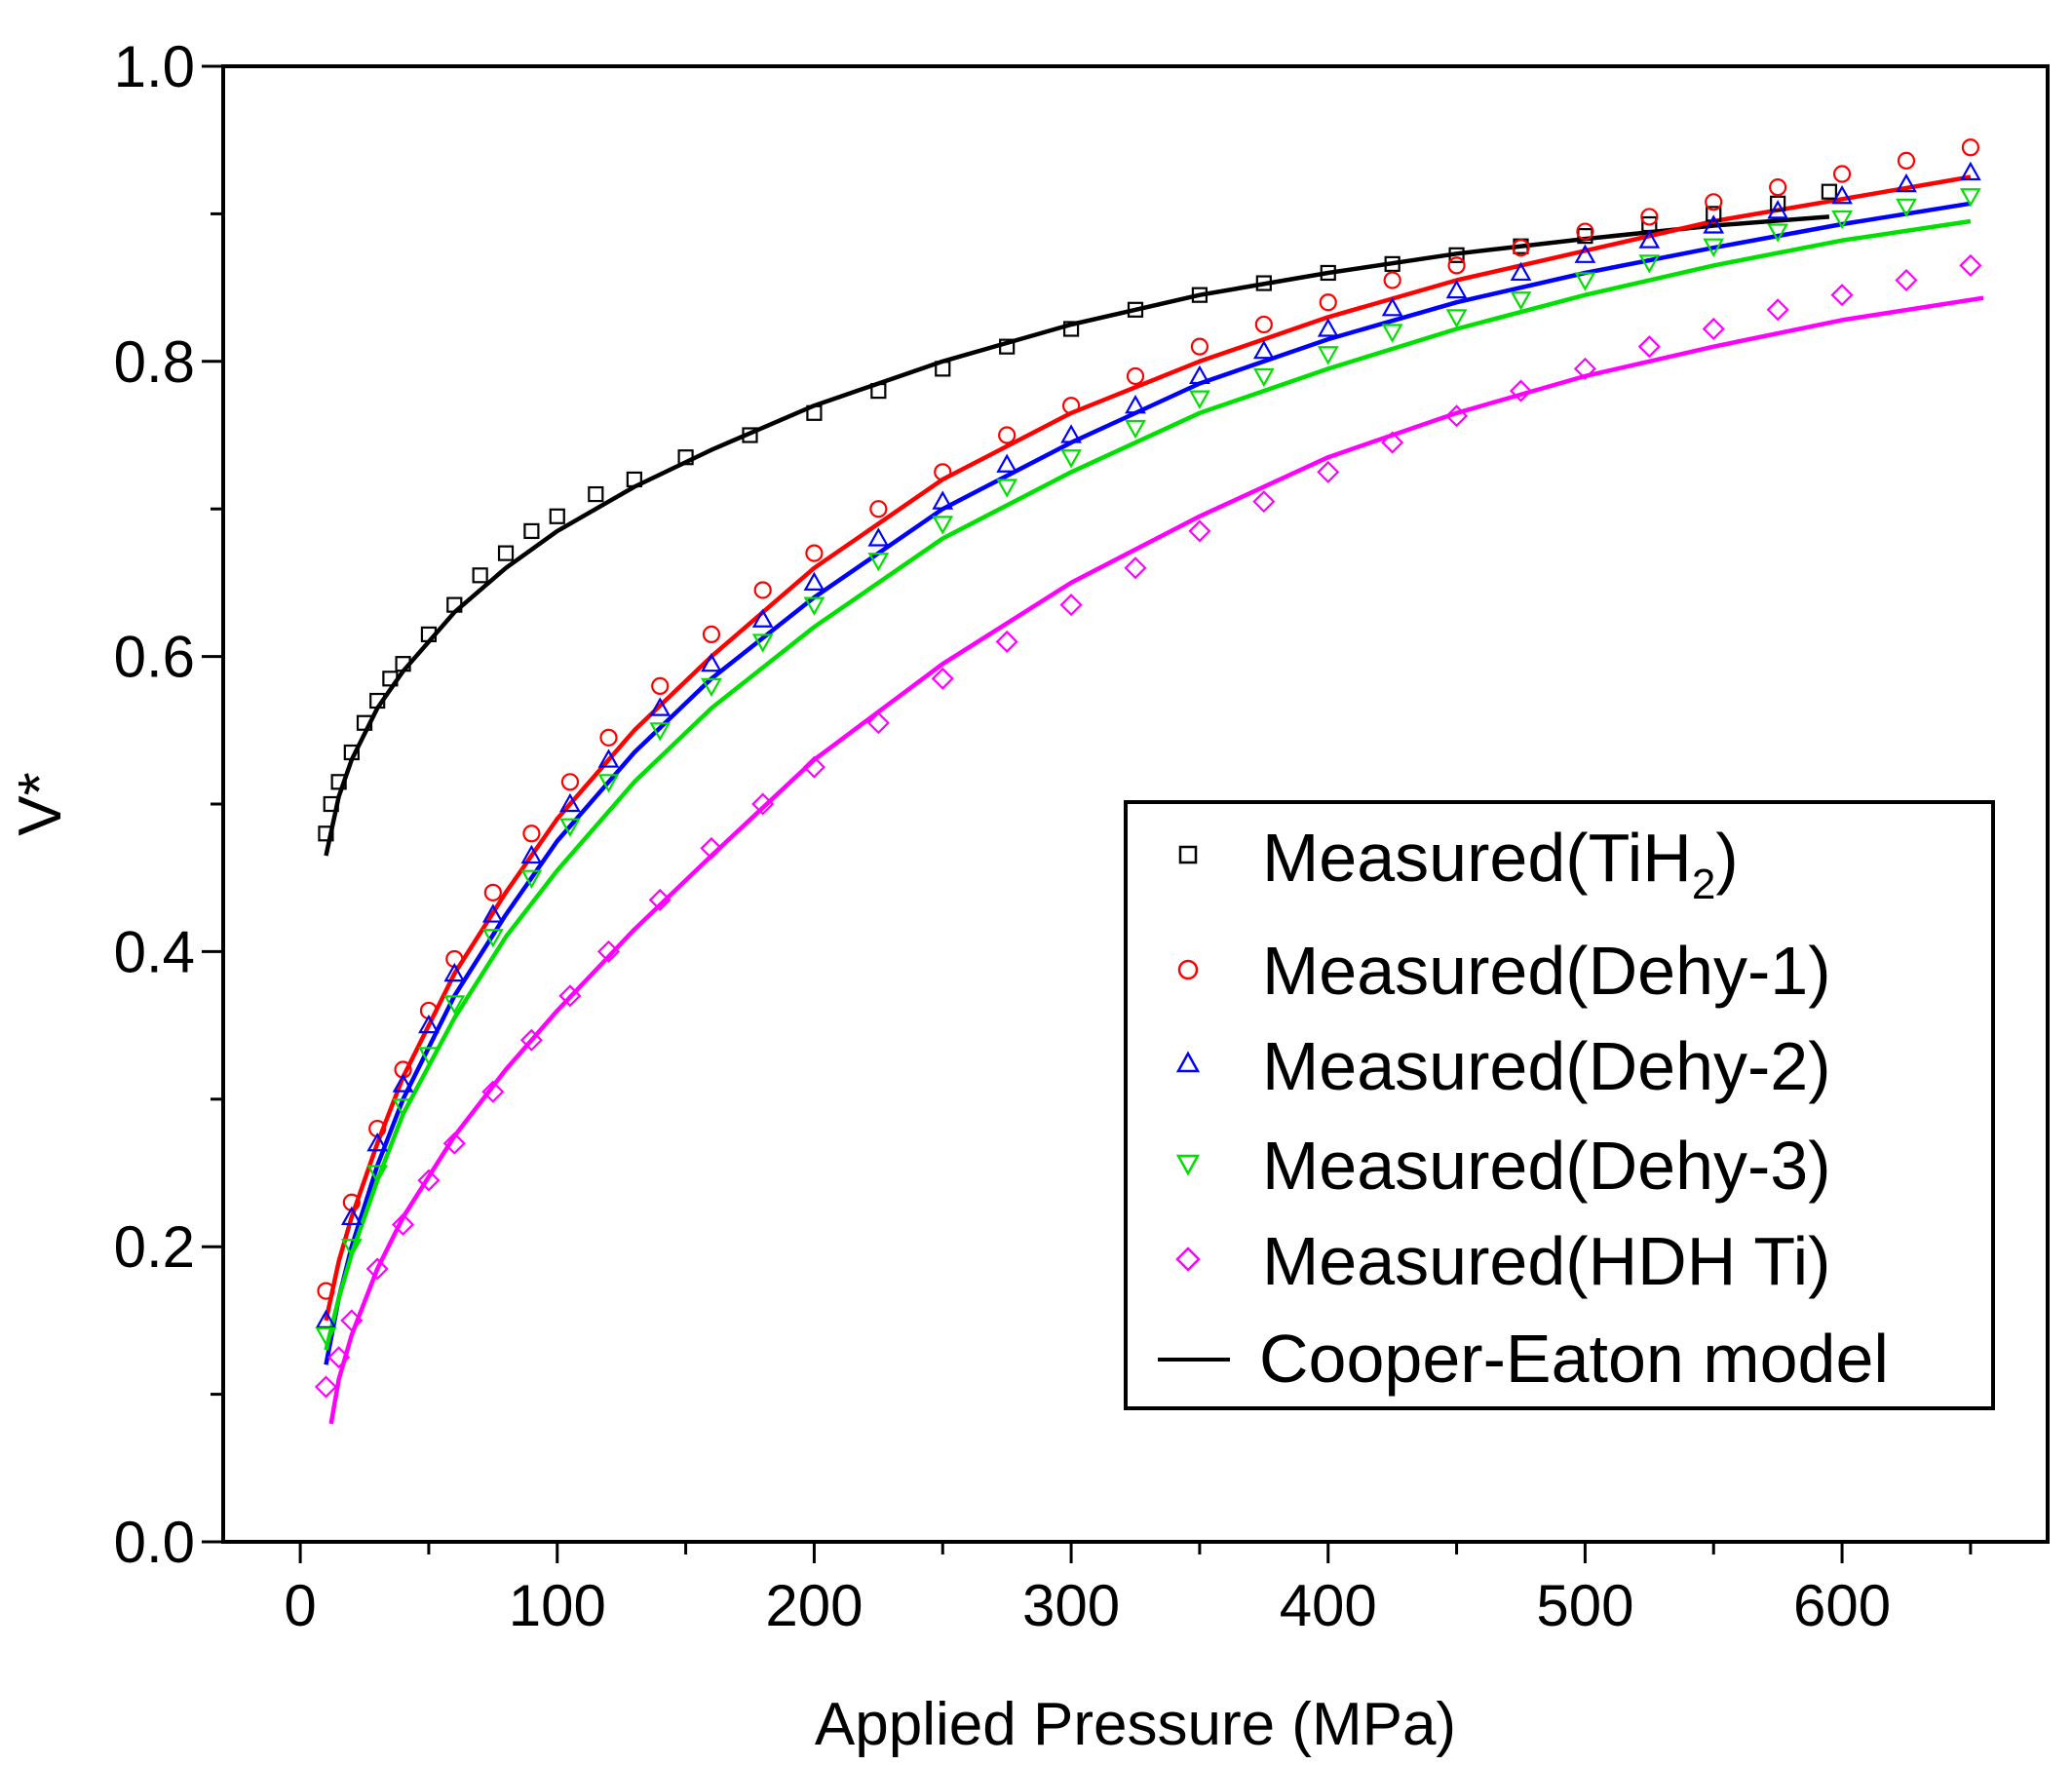 The image size is (2072, 1765). What do you see at coordinates (154, 1542) in the screenshot?
I see `y-tick-label: 0.0` at bounding box center [154, 1542].